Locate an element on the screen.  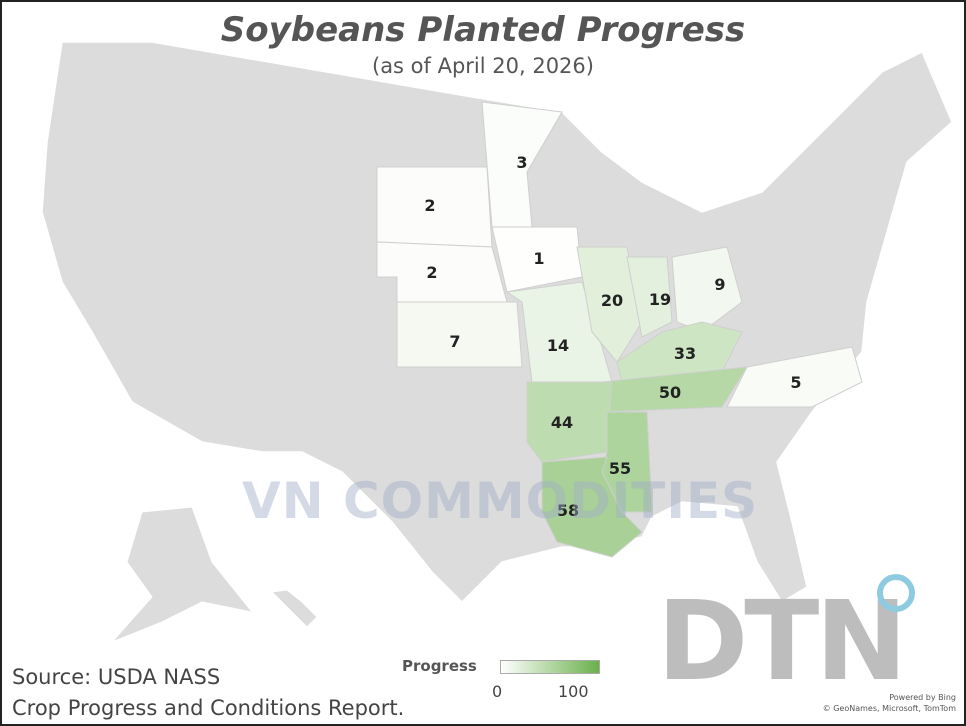
state-value-missouri: 14 is located at coordinates (558, 345).